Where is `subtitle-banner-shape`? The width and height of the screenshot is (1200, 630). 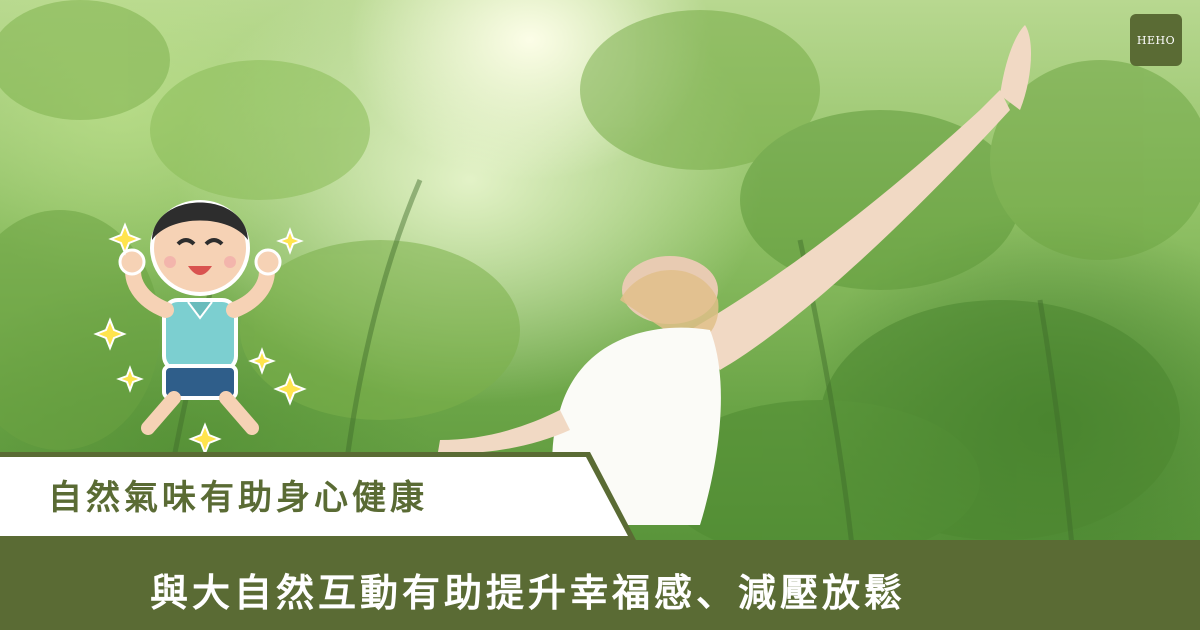 subtitle-banner-shape is located at coordinates (318, 496).